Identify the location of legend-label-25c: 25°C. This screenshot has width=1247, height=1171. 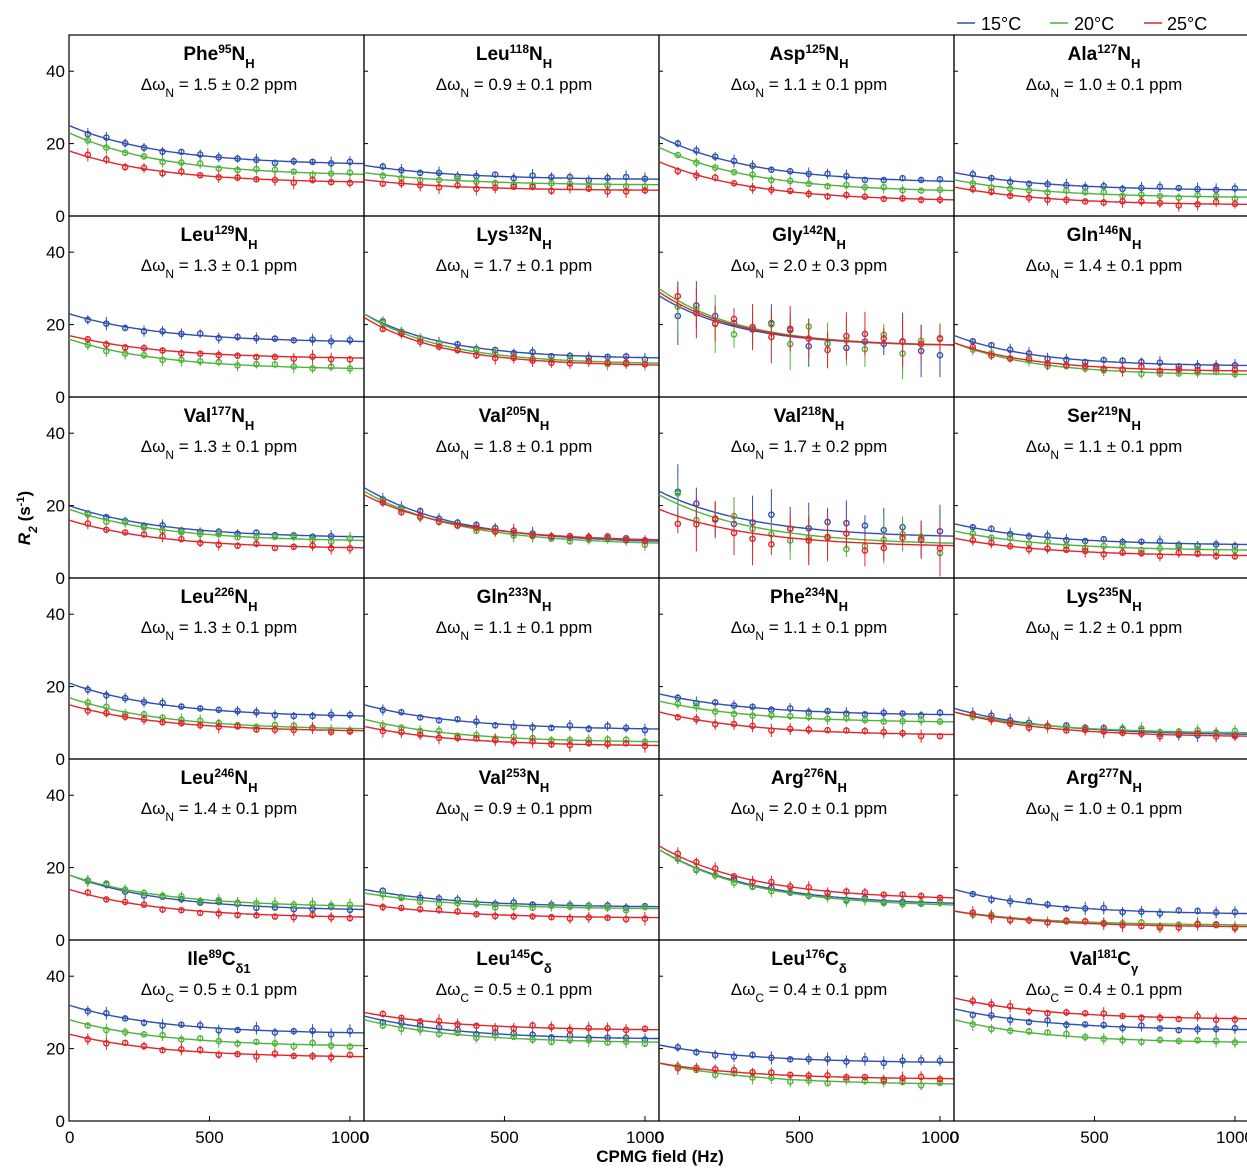
(1187, 24).